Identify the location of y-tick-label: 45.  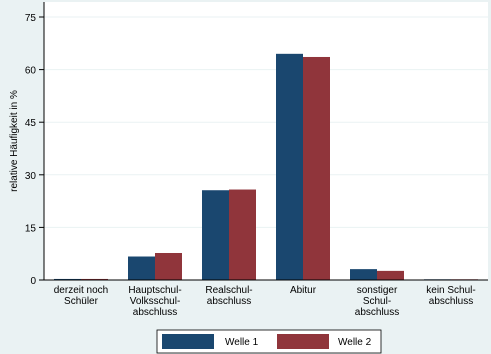
(31, 123).